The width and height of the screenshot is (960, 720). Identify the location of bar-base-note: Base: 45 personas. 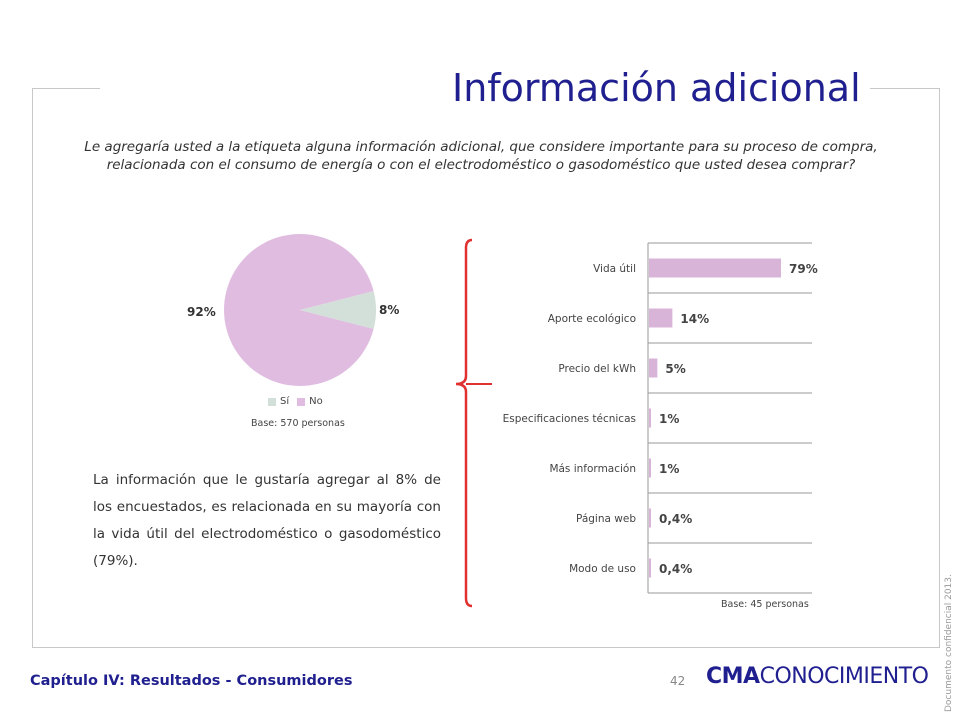
(765, 604).